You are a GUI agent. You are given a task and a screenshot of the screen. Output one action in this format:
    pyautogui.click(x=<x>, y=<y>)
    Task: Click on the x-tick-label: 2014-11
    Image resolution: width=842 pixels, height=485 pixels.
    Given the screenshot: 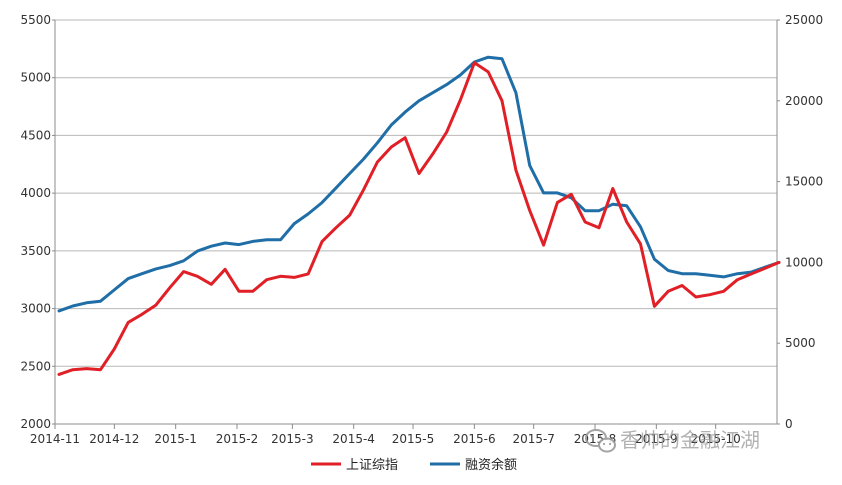 What is the action you would take?
    pyautogui.click(x=55, y=439)
    